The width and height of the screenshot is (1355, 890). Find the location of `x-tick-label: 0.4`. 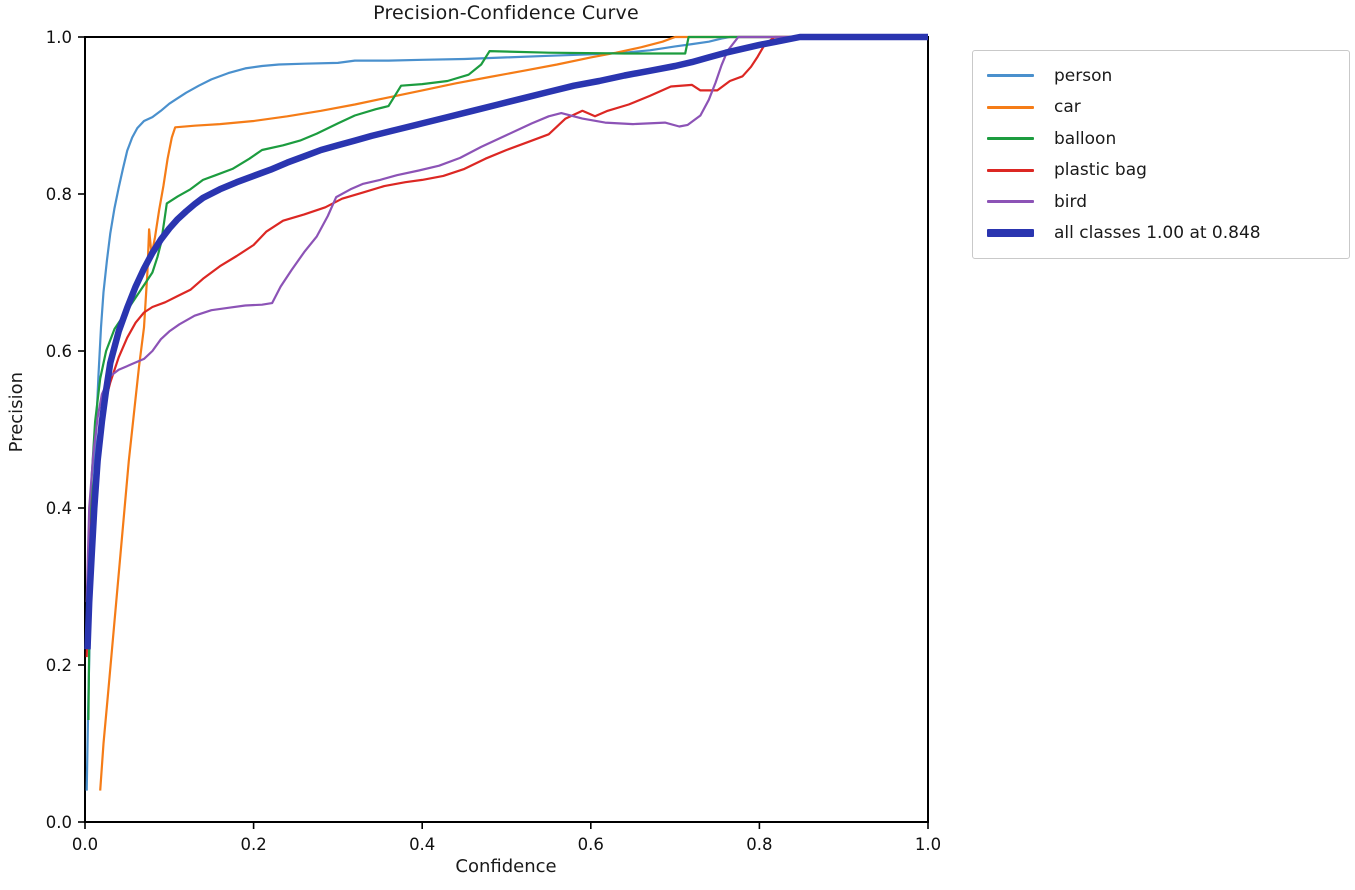

x-tick-label: 0.4 is located at coordinates (422, 844).